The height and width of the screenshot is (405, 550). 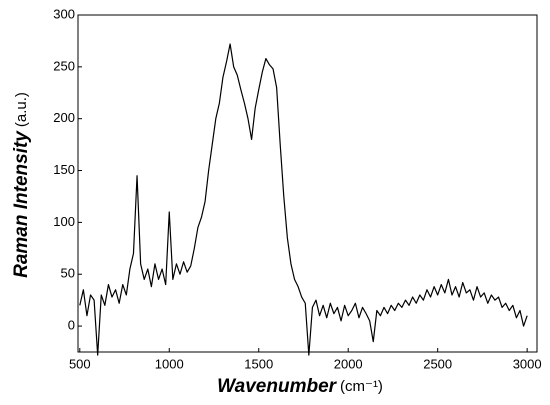 What do you see at coordinates (169, 363) in the screenshot?
I see `x-tick-label: 1000` at bounding box center [169, 363].